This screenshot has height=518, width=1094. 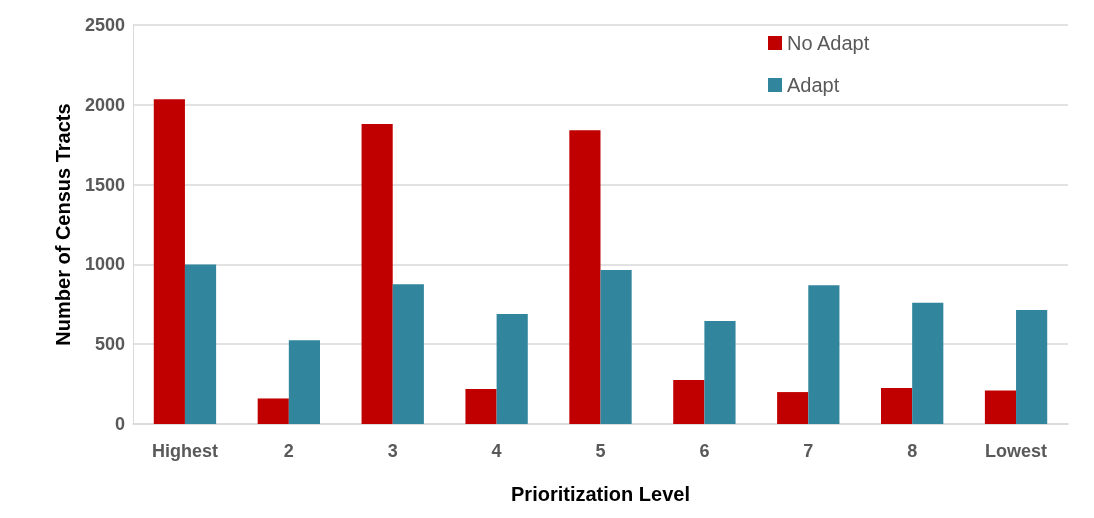 I want to click on x-axis-title: Prioritization Level, so click(x=600, y=494).